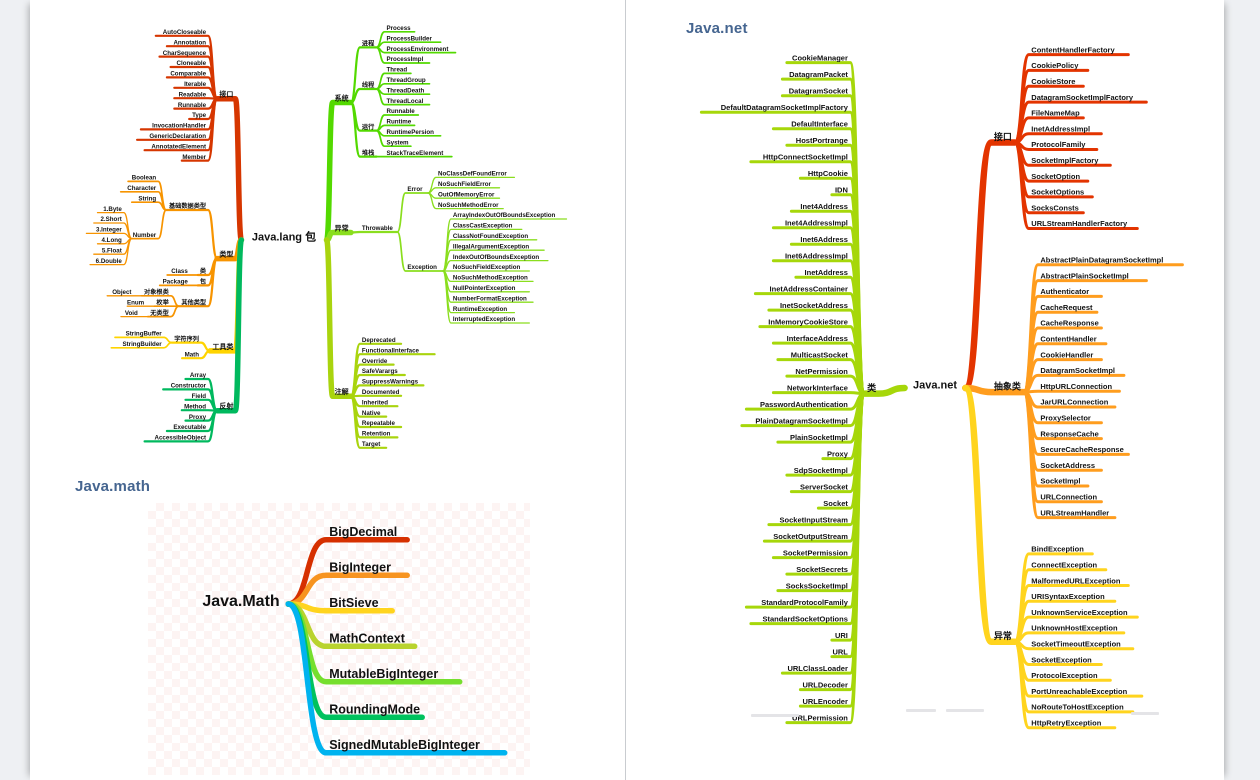 The width and height of the screenshot is (1260, 780). I want to click on node-label: SocketImplFactory, so click(1065, 160).